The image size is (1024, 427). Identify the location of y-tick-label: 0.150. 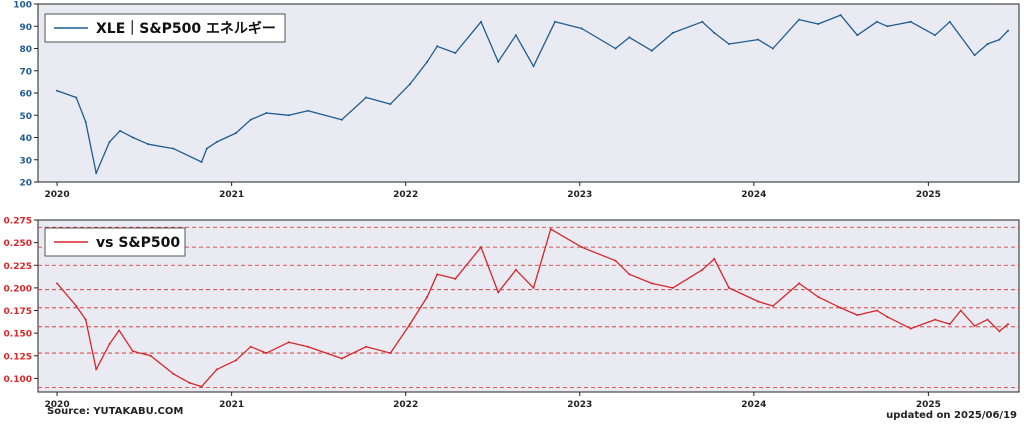
(18, 335).